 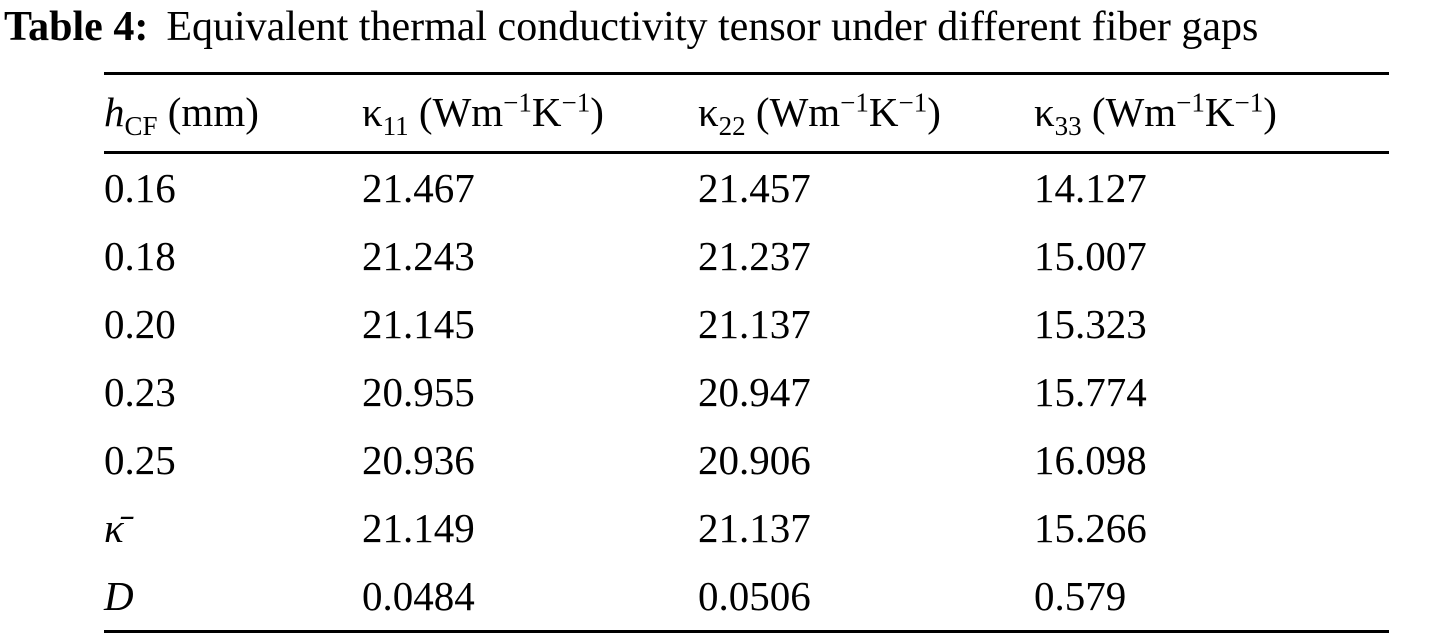 I want to click on table-row-dispersion: D 0.0484 0.0506 0.579, so click(x=746, y=597).